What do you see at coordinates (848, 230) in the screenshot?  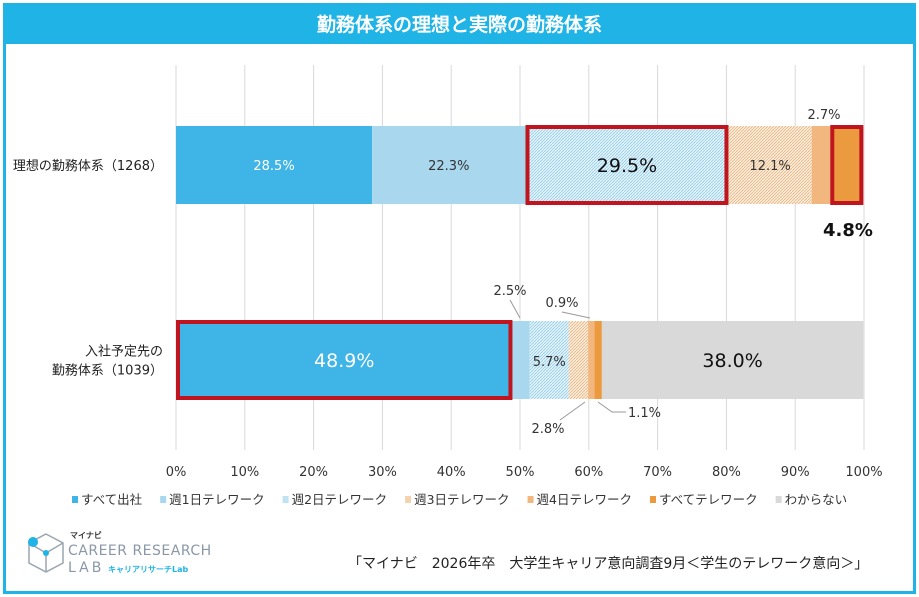 I see `data-label: 4.8%` at bounding box center [848, 230].